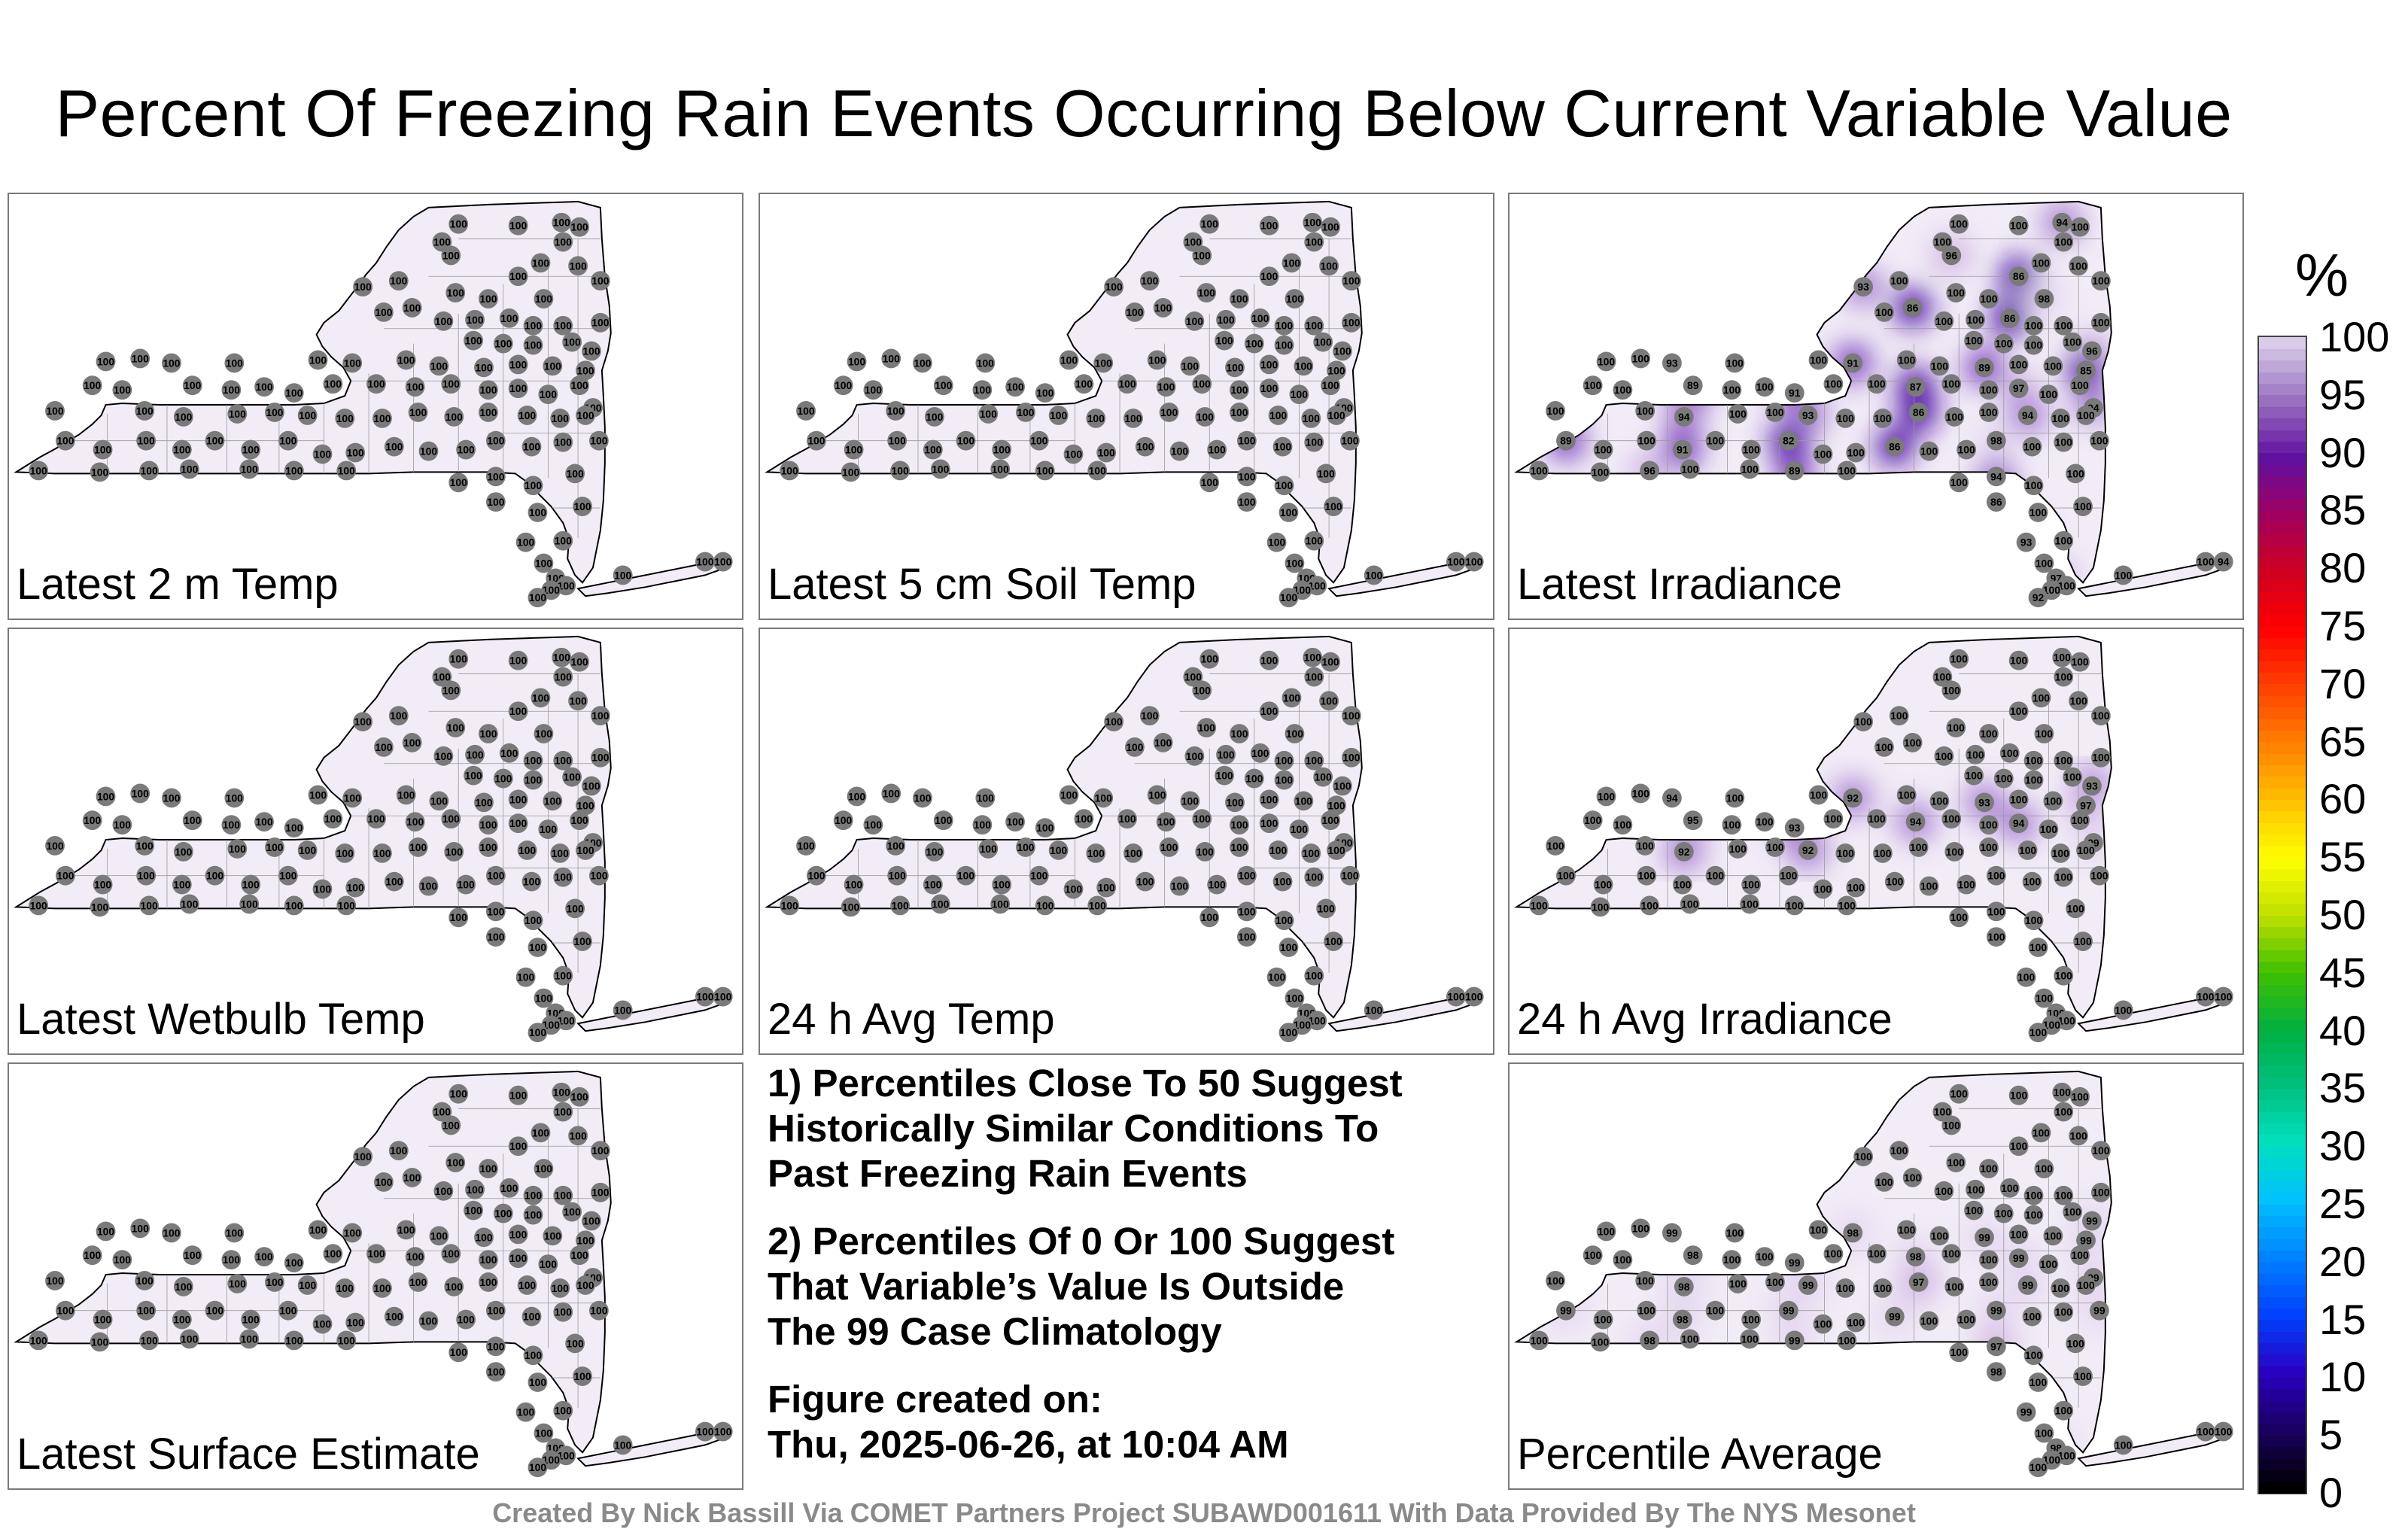  What do you see at coordinates (2019, 388) in the screenshot?
I see `station-value: 97` at bounding box center [2019, 388].